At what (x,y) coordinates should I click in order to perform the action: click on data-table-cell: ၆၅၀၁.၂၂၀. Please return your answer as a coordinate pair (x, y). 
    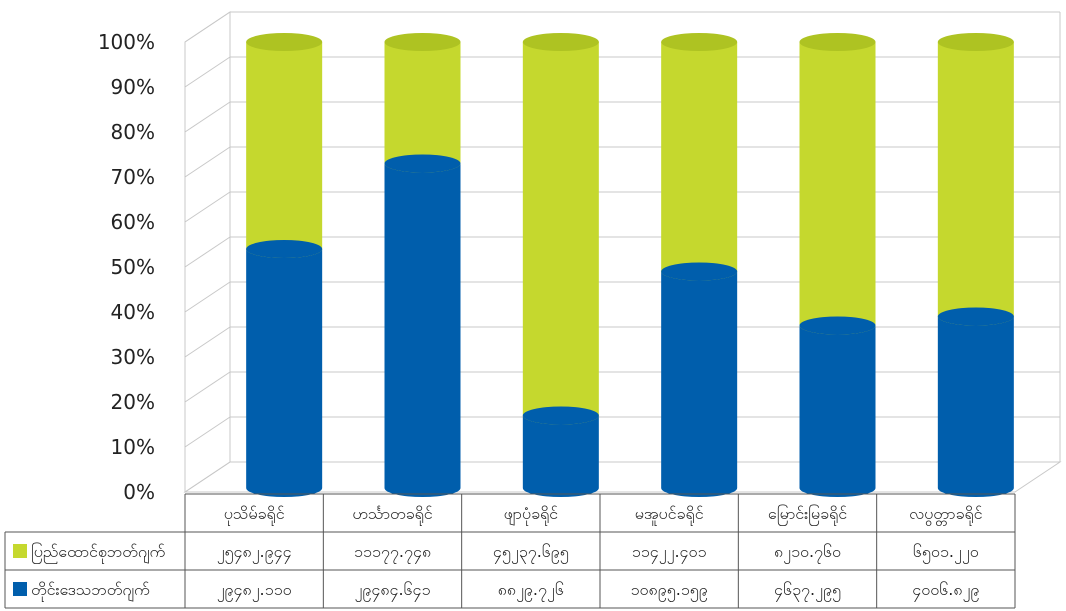
    Looking at the image, I should click on (946, 553).